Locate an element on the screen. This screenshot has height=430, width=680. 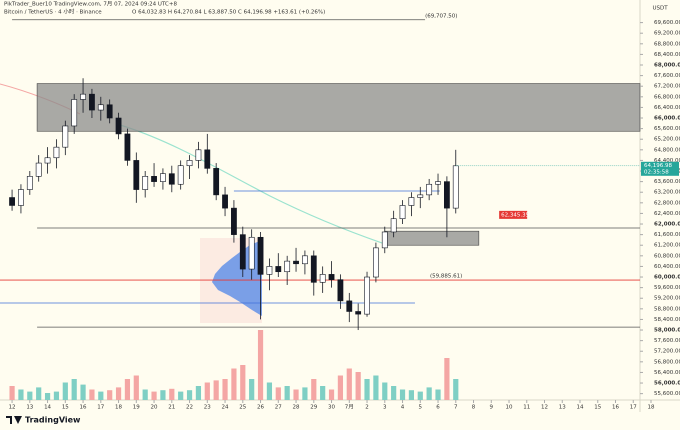
y-tick-label: 68,000.00 is located at coordinates (667, 66).